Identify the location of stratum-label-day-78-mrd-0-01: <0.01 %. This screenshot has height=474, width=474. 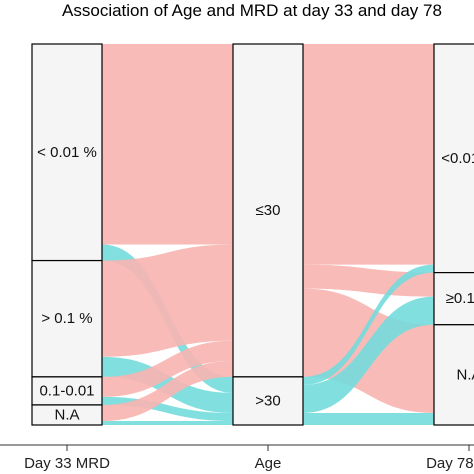
(457, 158).